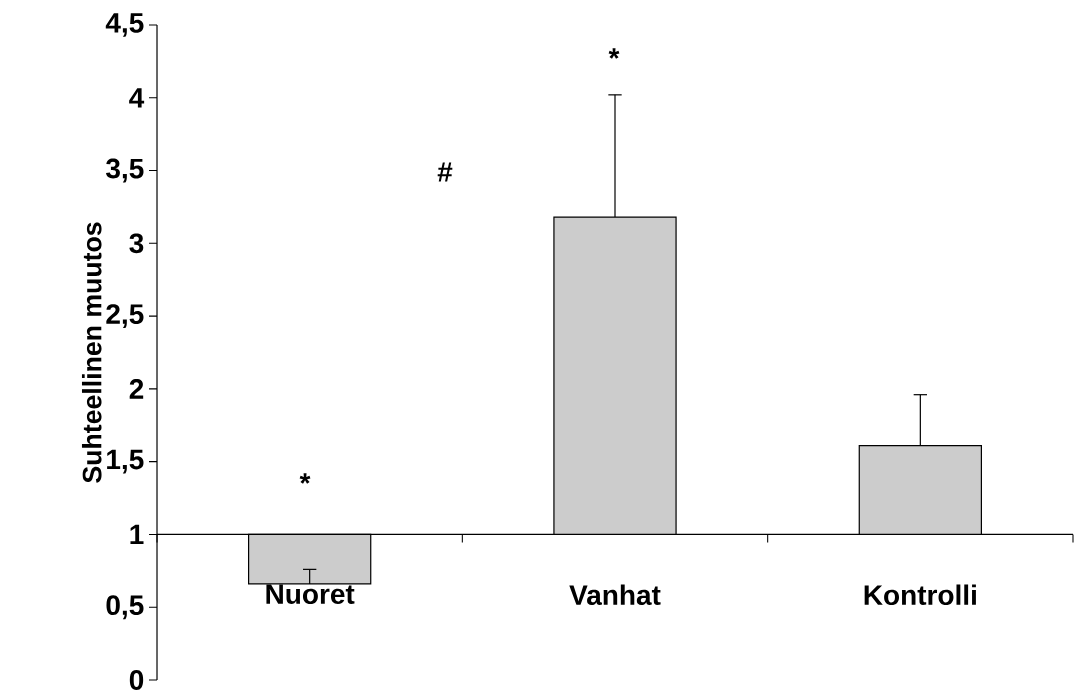 This screenshot has width=1076, height=699. I want to click on y-tick-label: 2,5, so click(125, 316).